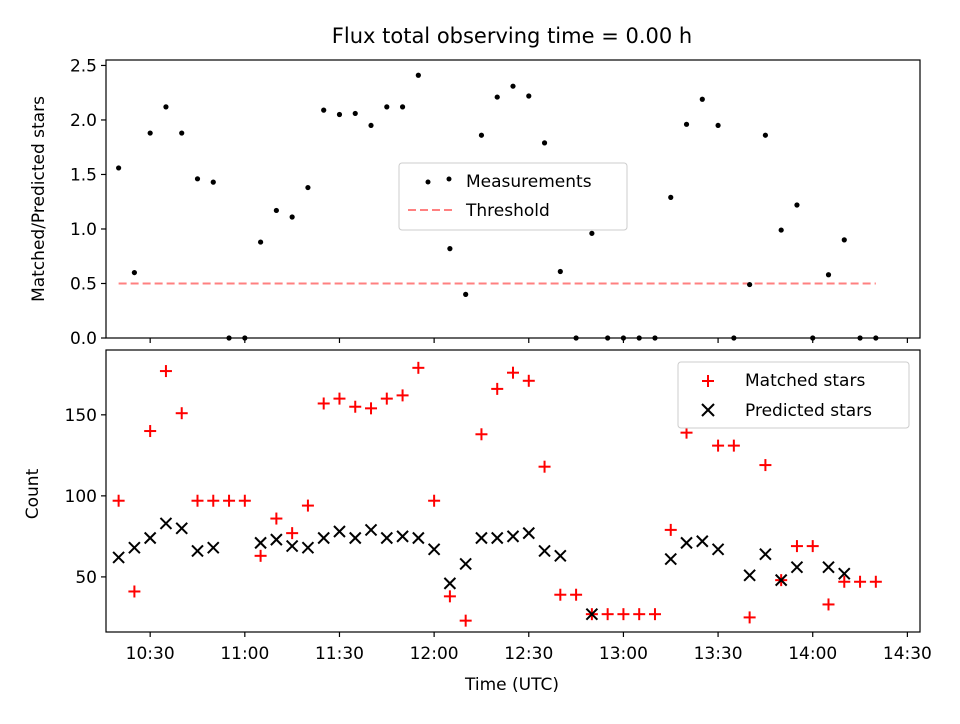  I want to click on x-tick-label: 10:30, so click(150, 654).